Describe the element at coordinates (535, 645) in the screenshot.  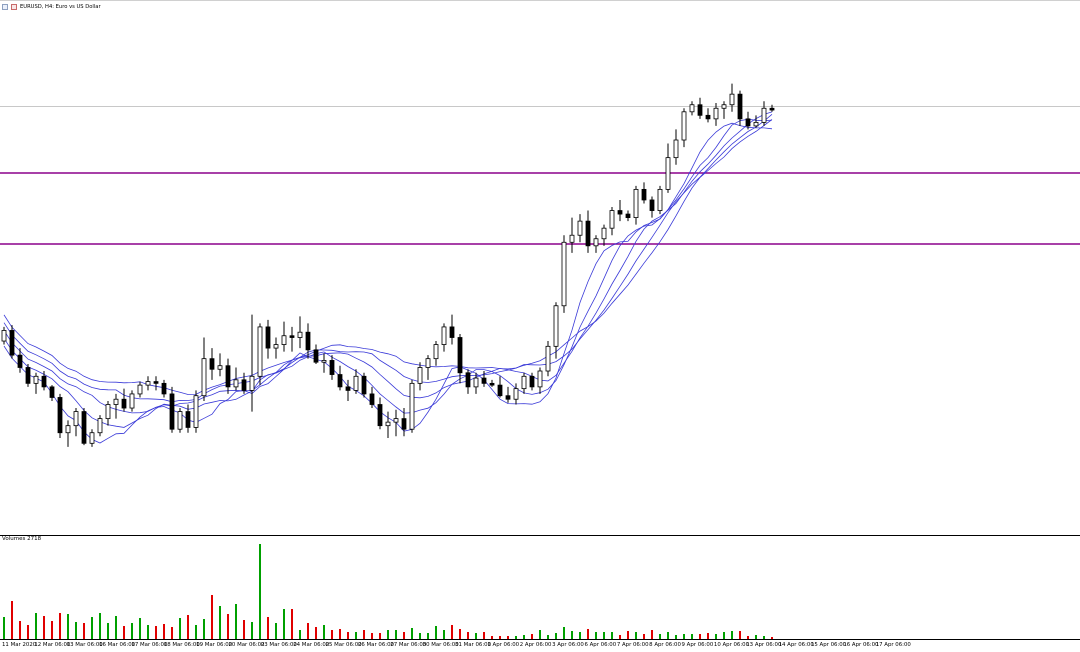
I see `time-axis-label: 2 Apr 06:00` at that location.